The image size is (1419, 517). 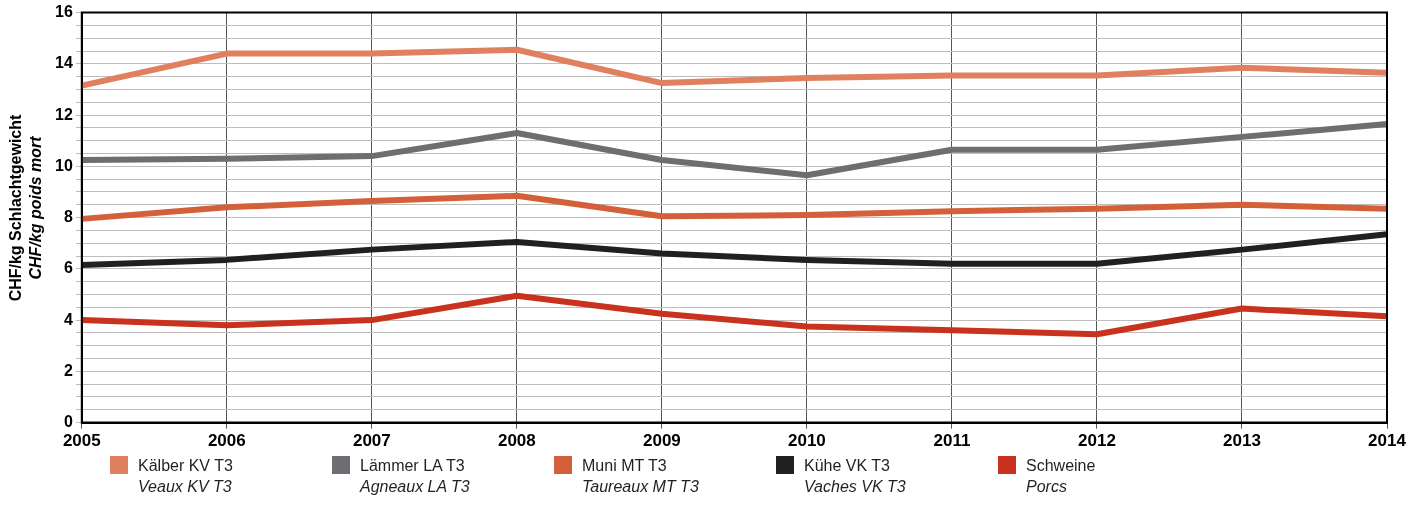 What do you see at coordinates (640, 476) in the screenshot?
I see `legend-label: Muni MT T3 Taureaux MT T3` at bounding box center [640, 476].